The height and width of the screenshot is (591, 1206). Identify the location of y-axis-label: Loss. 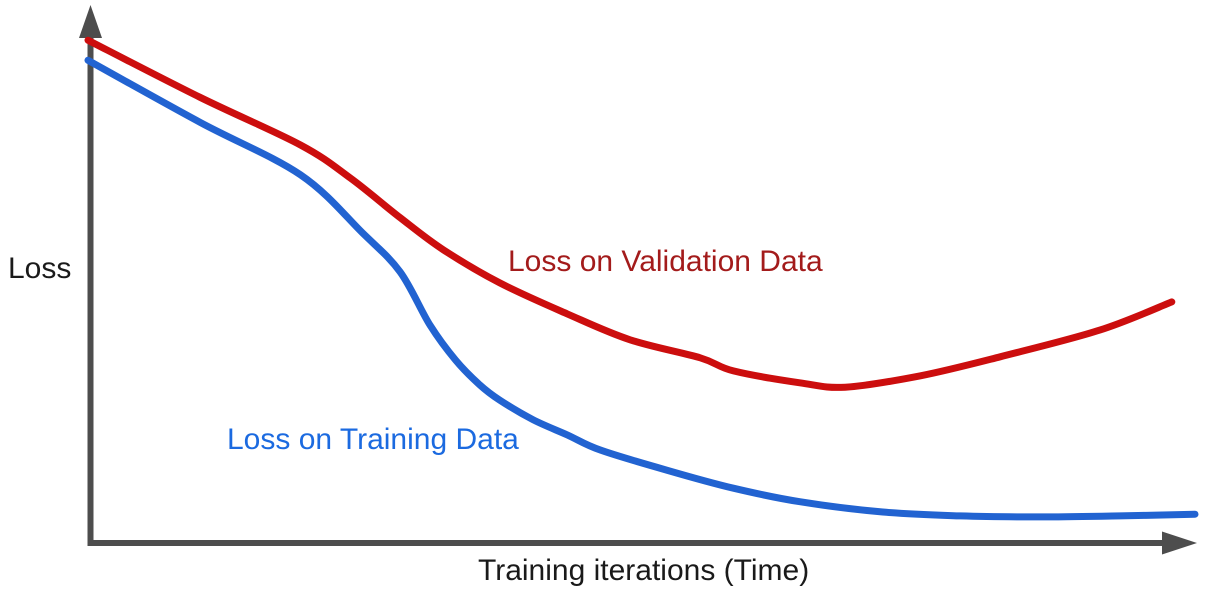
(40, 268).